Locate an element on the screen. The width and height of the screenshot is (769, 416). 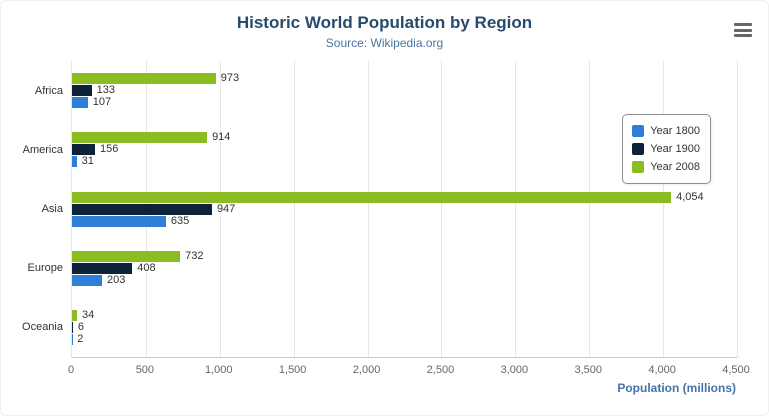
tick-label: 3,500 is located at coordinates (588, 370).